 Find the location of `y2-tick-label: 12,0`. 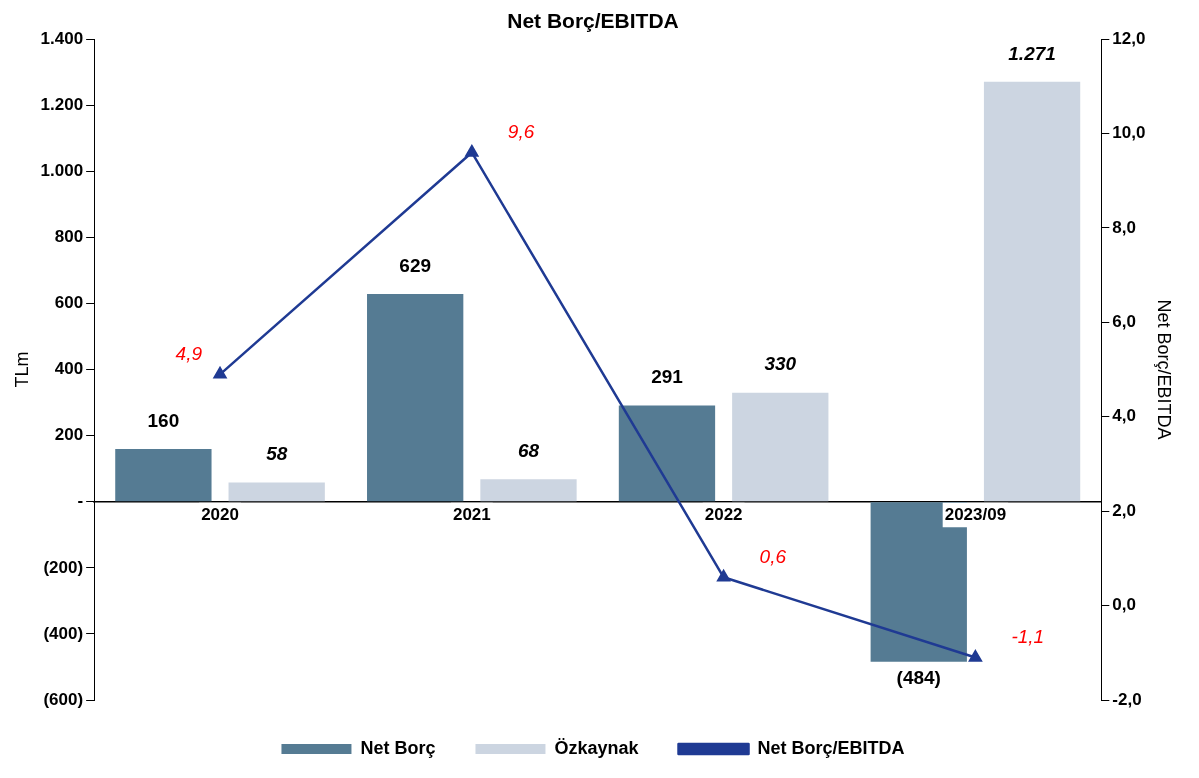

y2-tick-label: 12,0 is located at coordinates (1129, 38).